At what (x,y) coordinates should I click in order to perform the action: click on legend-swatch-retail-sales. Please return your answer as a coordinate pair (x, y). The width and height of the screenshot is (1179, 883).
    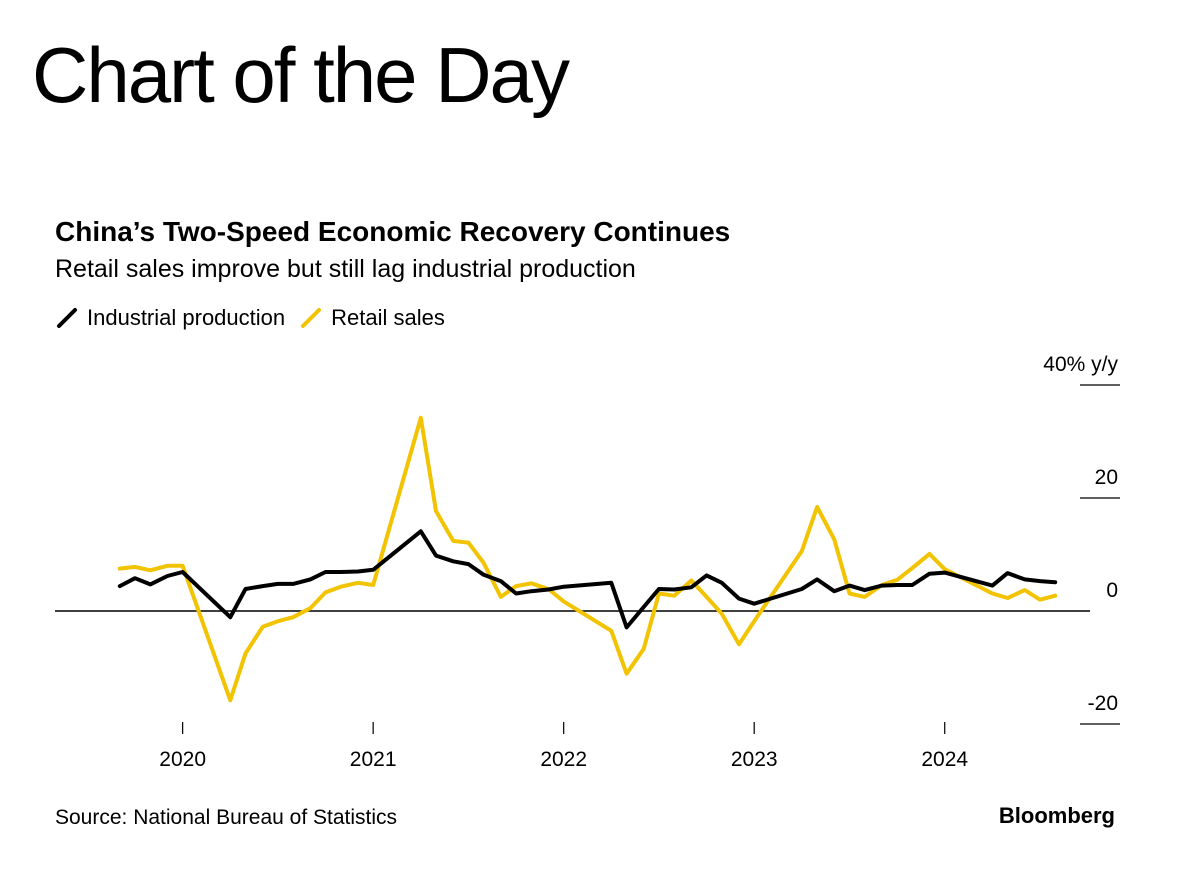
    Looking at the image, I should click on (311, 318).